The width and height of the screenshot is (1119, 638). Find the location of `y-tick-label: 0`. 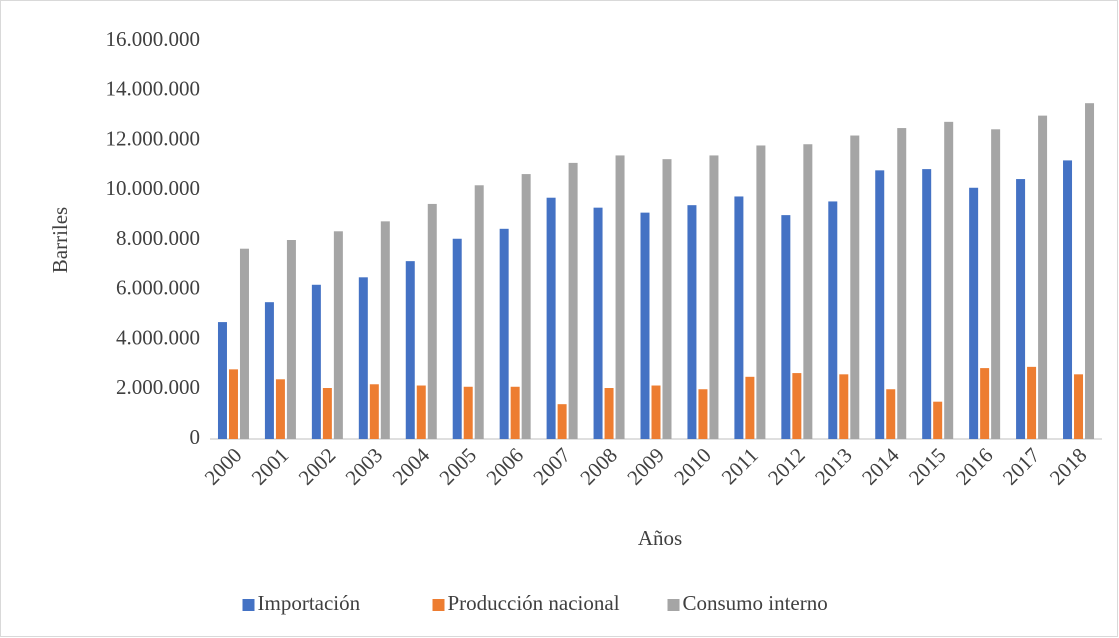

y-tick-label: 0 is located at coordinates (195, 437).